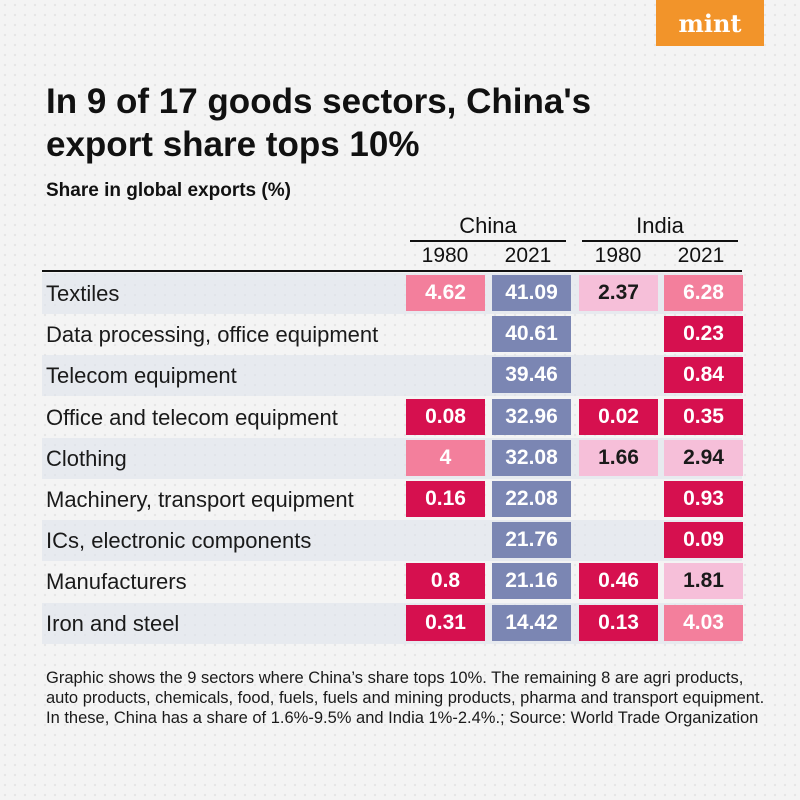 The image size is (800, 800). Describe the element at coordinates (392, 458) in the screenshot. I see `table-row: Clothing 4 32.08 1.66 2.94` at that location.